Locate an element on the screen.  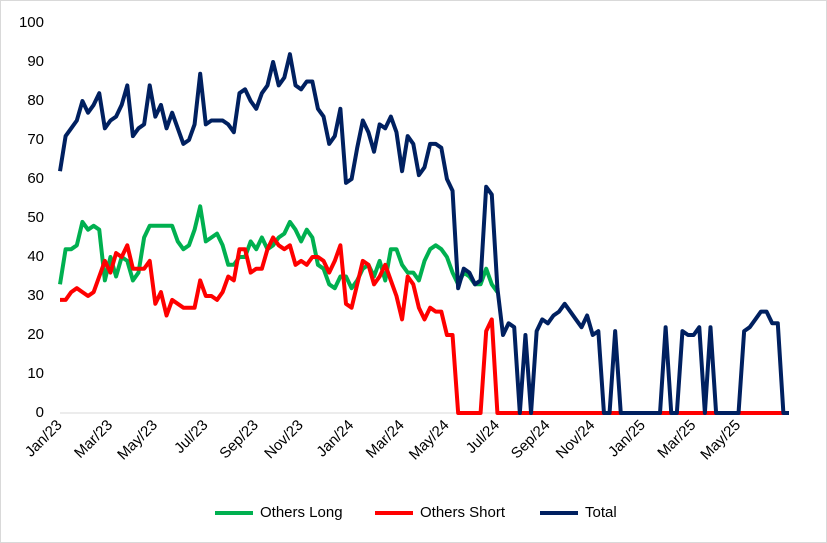
legend-label: Total is located at coordinates (601, 512).